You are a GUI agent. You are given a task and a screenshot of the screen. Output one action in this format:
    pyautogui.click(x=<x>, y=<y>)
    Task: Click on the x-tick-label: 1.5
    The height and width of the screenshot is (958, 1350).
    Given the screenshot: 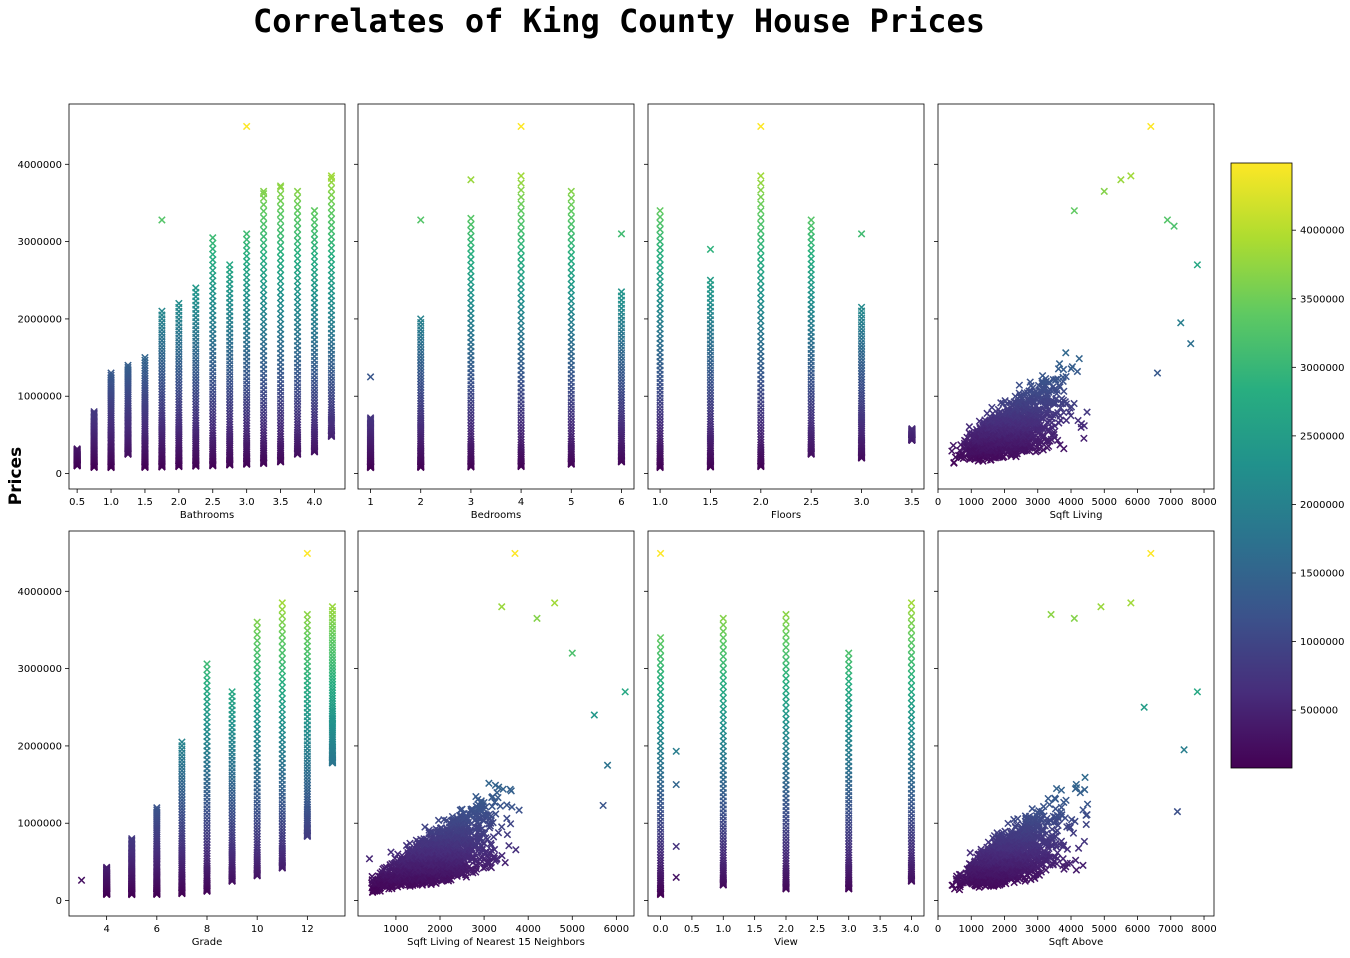 What is the action you would take?
    pyautogui.click(x=710, y=502)
    